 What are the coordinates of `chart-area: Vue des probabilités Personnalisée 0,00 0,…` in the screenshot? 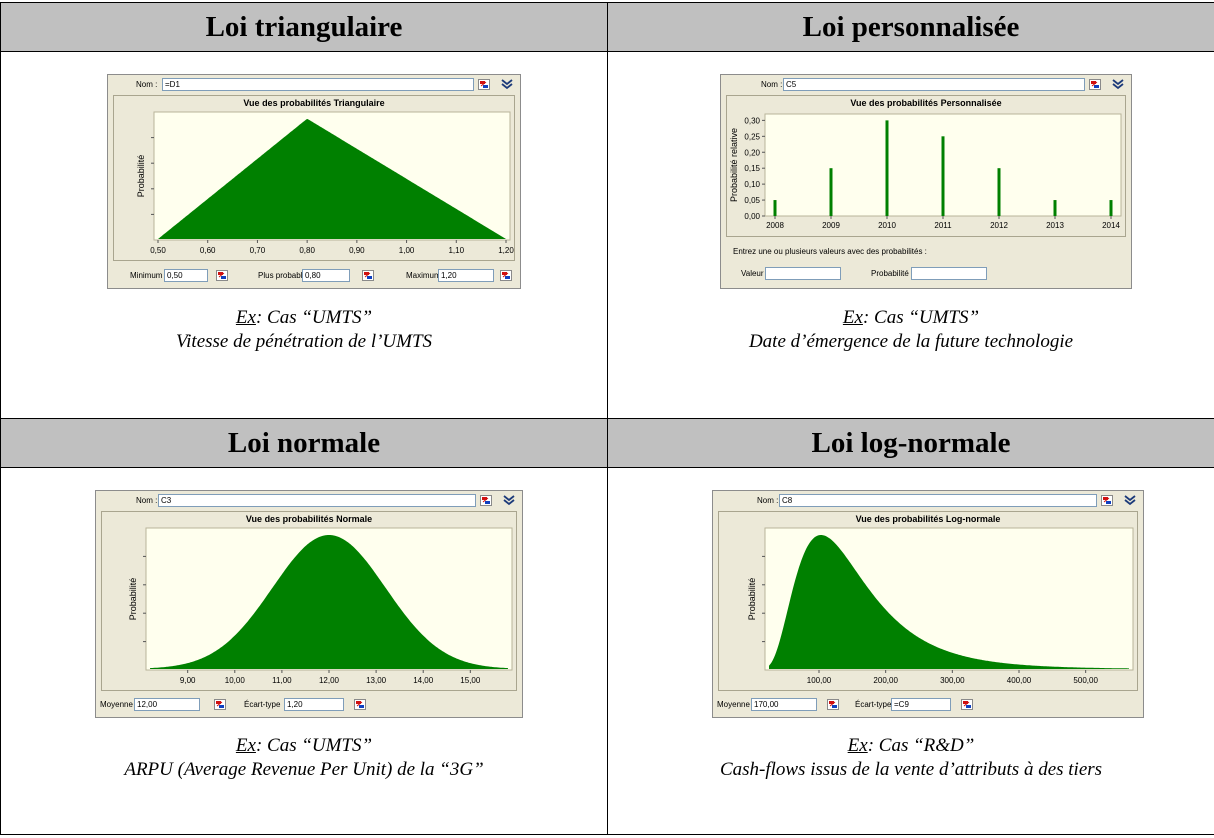 It's located at (926, 166).